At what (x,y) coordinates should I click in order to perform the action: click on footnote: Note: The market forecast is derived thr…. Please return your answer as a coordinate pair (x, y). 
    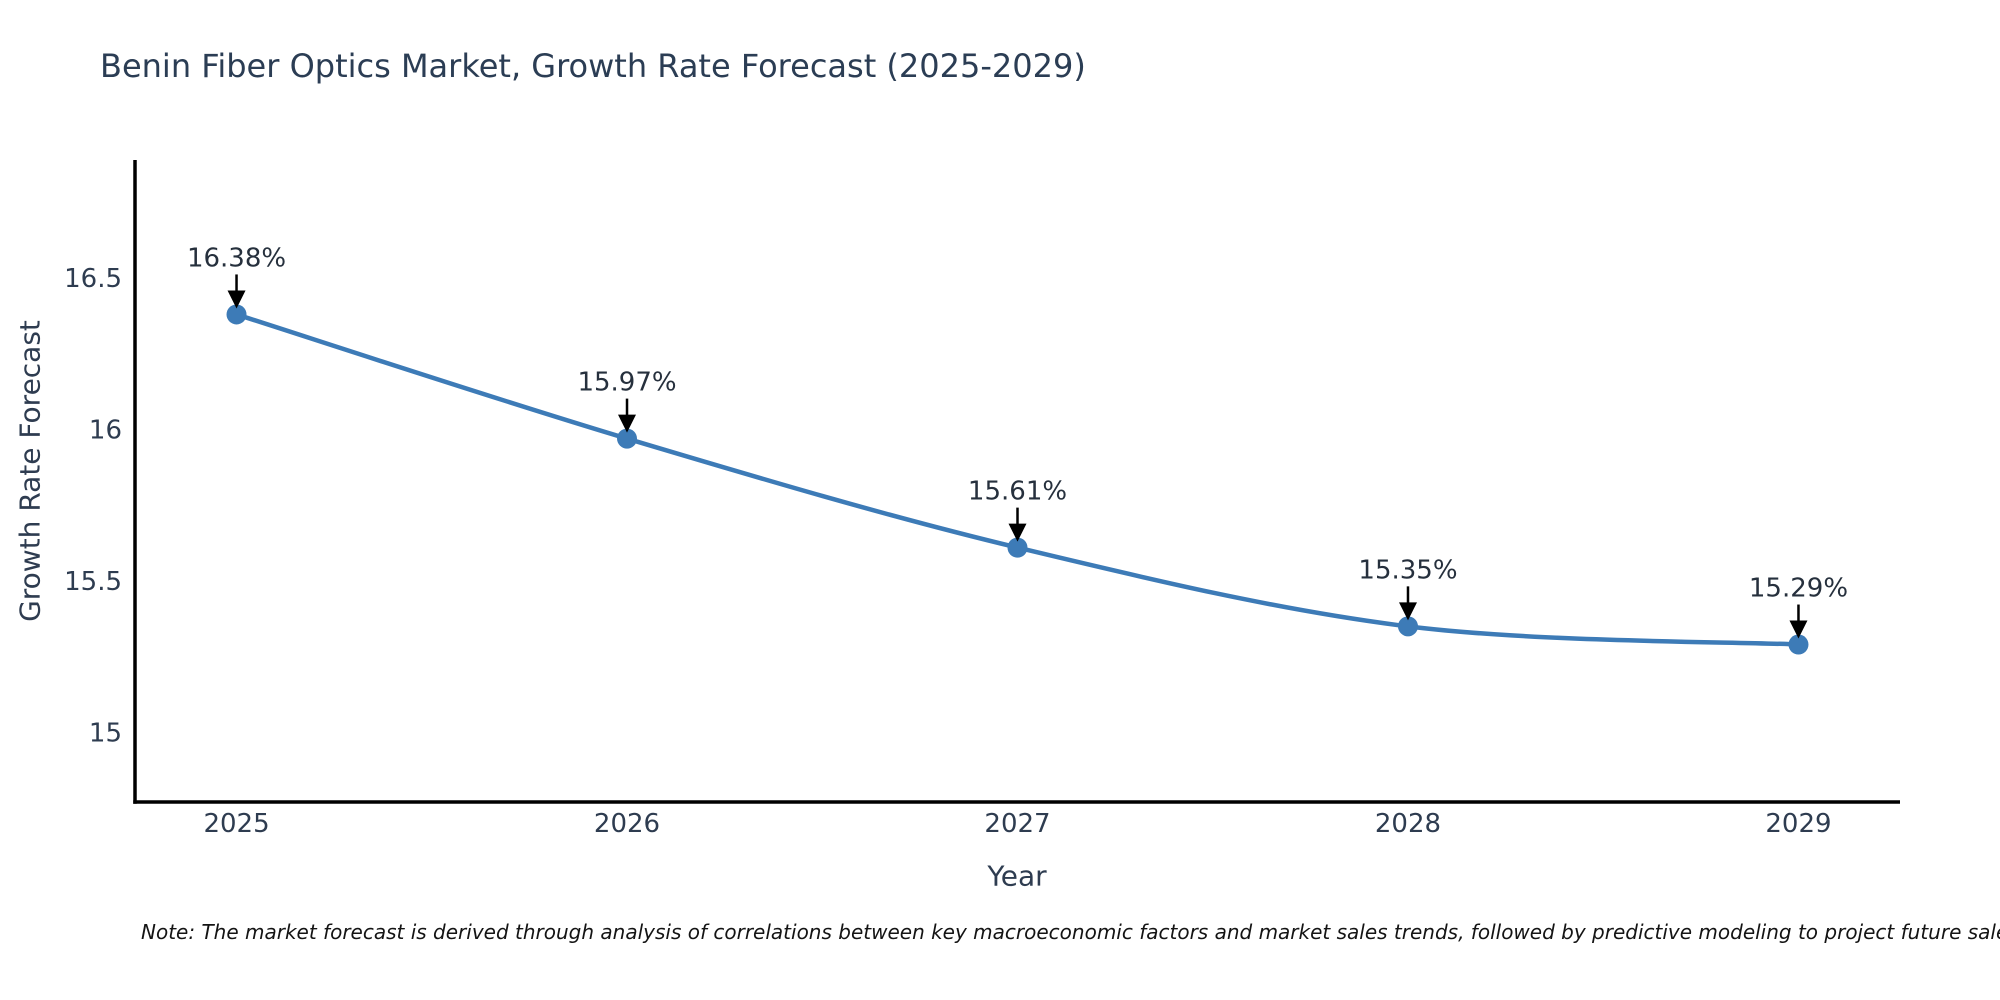
    Looking at the image, I should click on (1070, 932).